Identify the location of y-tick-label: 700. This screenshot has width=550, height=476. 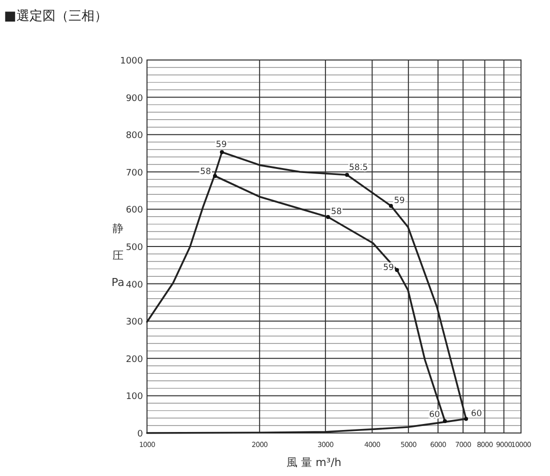
(135, 173).